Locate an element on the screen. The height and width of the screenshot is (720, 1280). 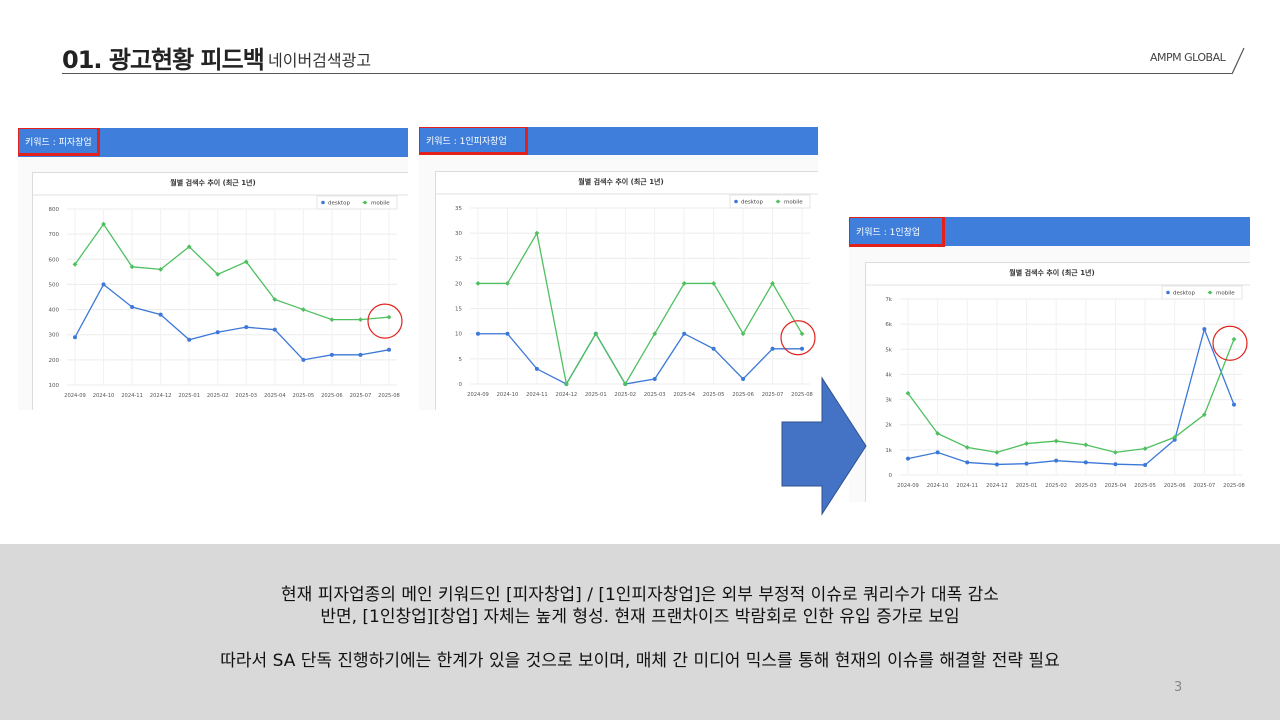
y-tick-label: 700 is located at coordinates (54, 235).